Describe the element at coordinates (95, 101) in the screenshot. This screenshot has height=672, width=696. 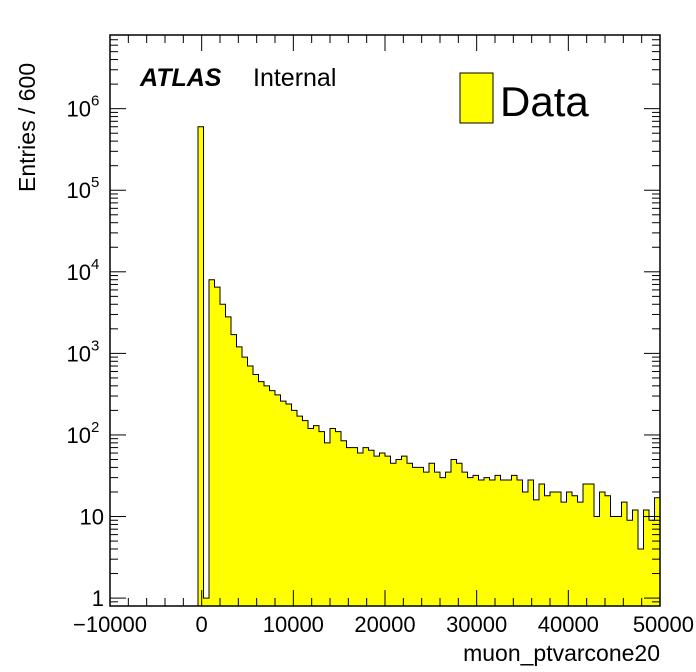
I see `y-tick-exponent: 6` at that location.